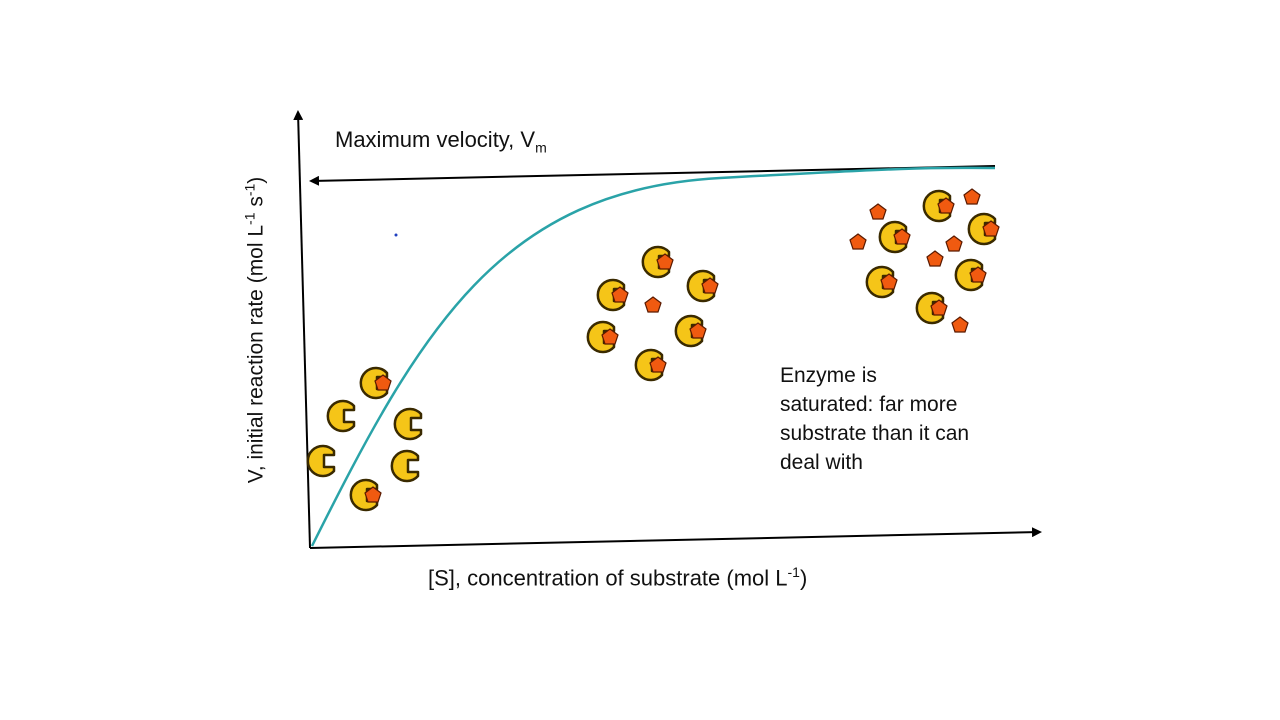 This screenshot has width=1280, height=720. I want to click on annotation-line: substrate than it can, so click(875, 433).